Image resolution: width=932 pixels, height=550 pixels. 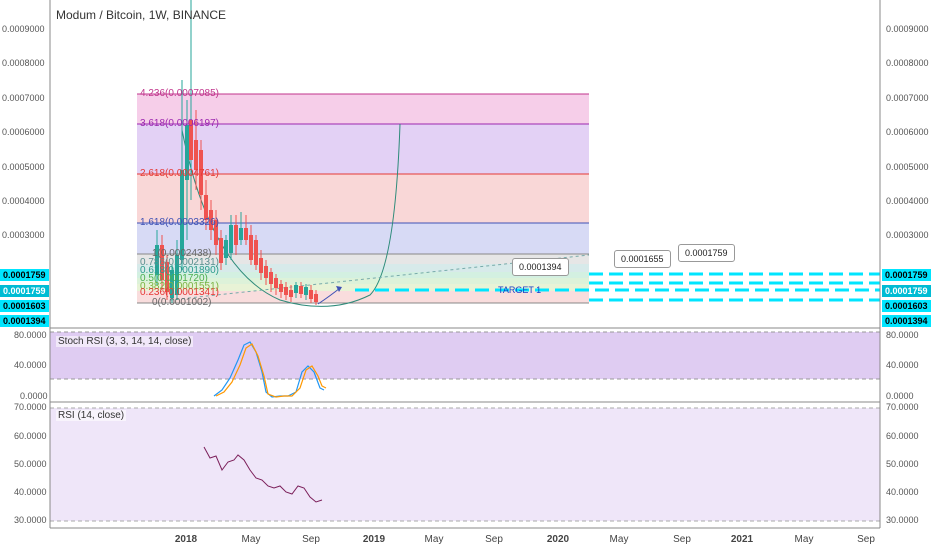 I want to click on stoch-rsi-label: Stoch RSI (3, 3, 14, 14, close), so click(x=125, y=341).